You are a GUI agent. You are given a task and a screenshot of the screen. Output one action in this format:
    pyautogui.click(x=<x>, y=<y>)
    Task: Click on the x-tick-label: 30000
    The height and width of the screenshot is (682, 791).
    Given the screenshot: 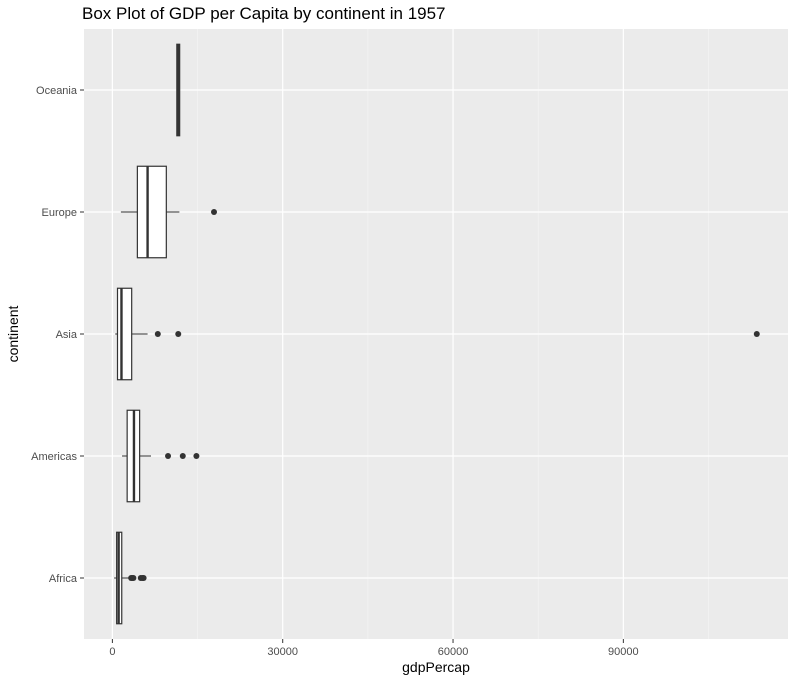 What is the action you would take?
    pyautogui.click(x=282, y=652)
    